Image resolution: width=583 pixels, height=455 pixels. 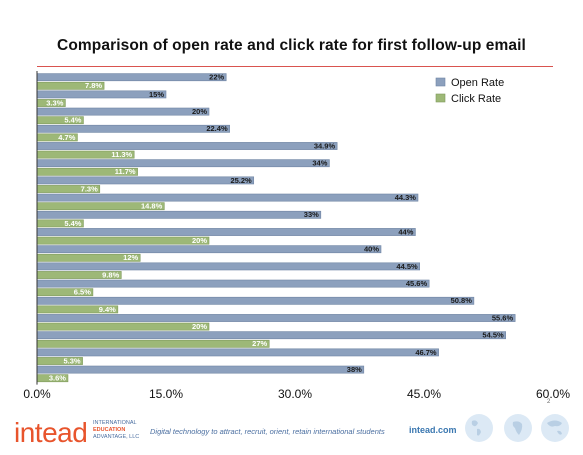 What do you see at coordinates (493, 335) in the screenshot?
I see `open-rate-label: 54.5%` at bounding box center [493, 335].